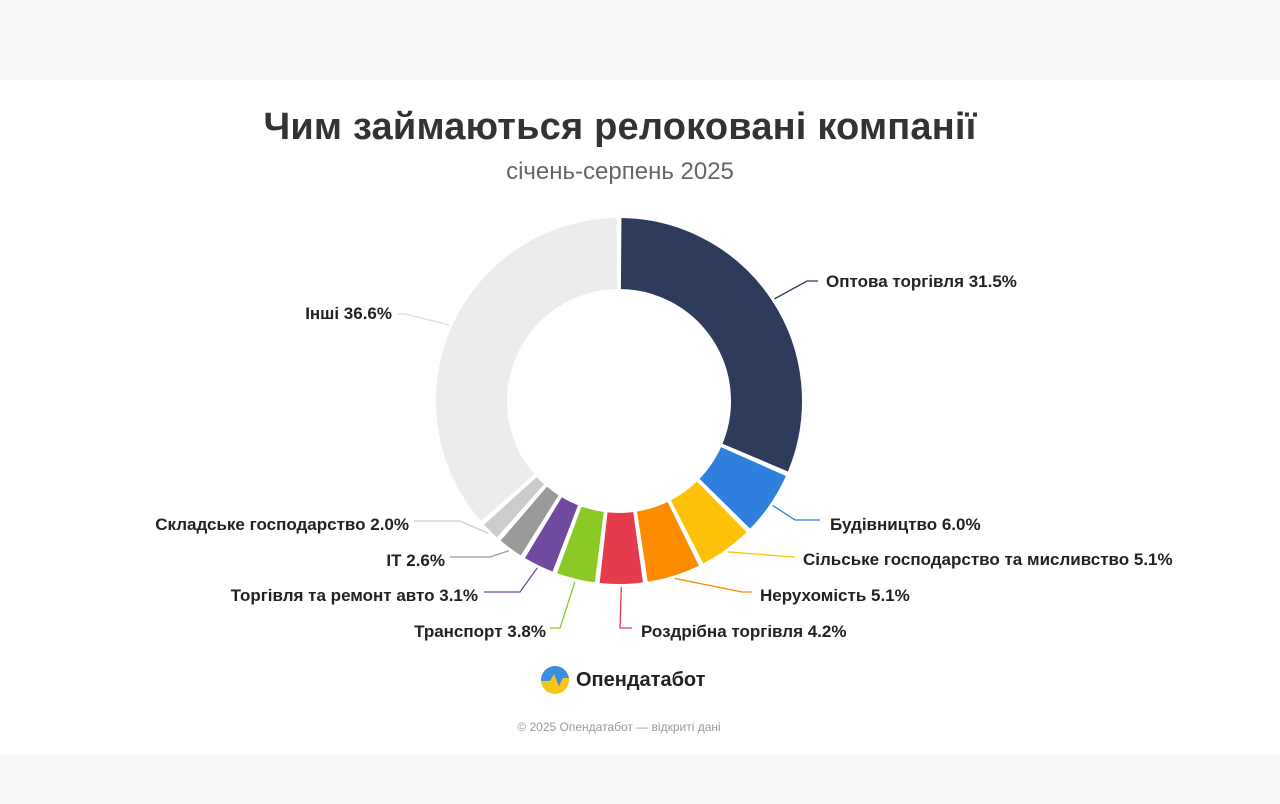 The image size is (1280, 804). What do you see at coordinates (480, 631) in the screenshot?
I see `slice-label-6: Транспорт 3.8%` at bounding box center [480, 631].